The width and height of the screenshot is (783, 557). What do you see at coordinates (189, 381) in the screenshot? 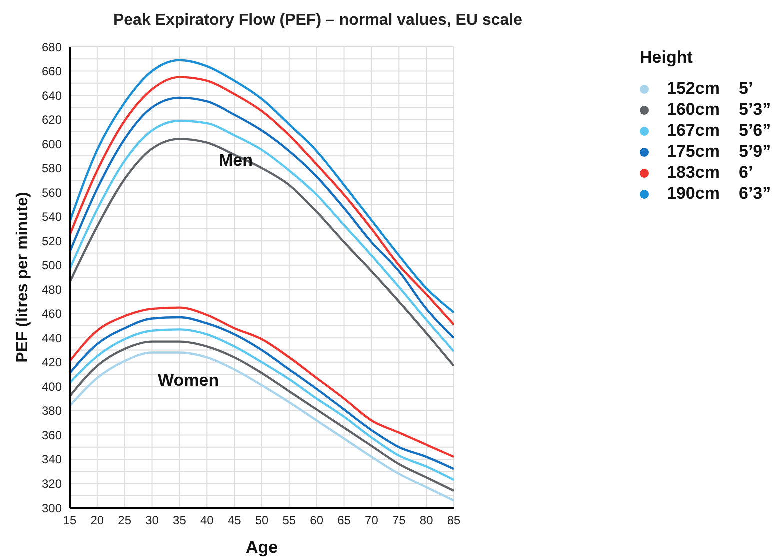
I see `annotation: Women` at bounding box center [189, 381].